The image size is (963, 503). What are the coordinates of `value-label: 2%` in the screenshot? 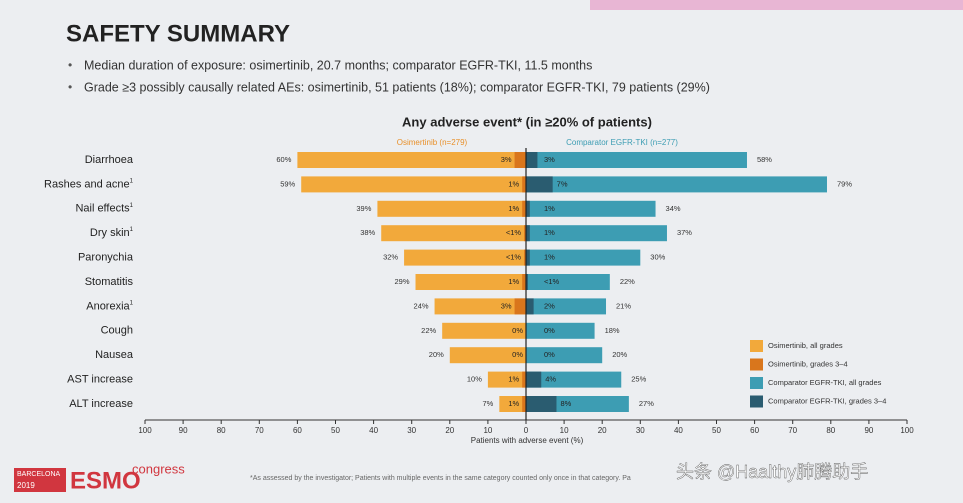 It's located at (549, 305).